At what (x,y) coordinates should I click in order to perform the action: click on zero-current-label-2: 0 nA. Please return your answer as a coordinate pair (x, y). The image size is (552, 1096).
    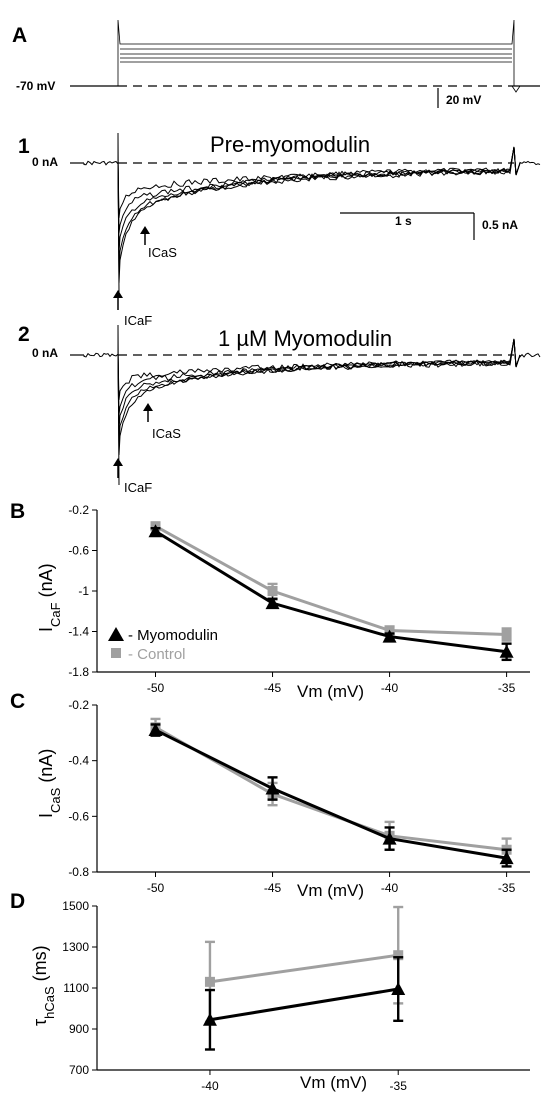
    Looking at the image, I should click on (45, 353).